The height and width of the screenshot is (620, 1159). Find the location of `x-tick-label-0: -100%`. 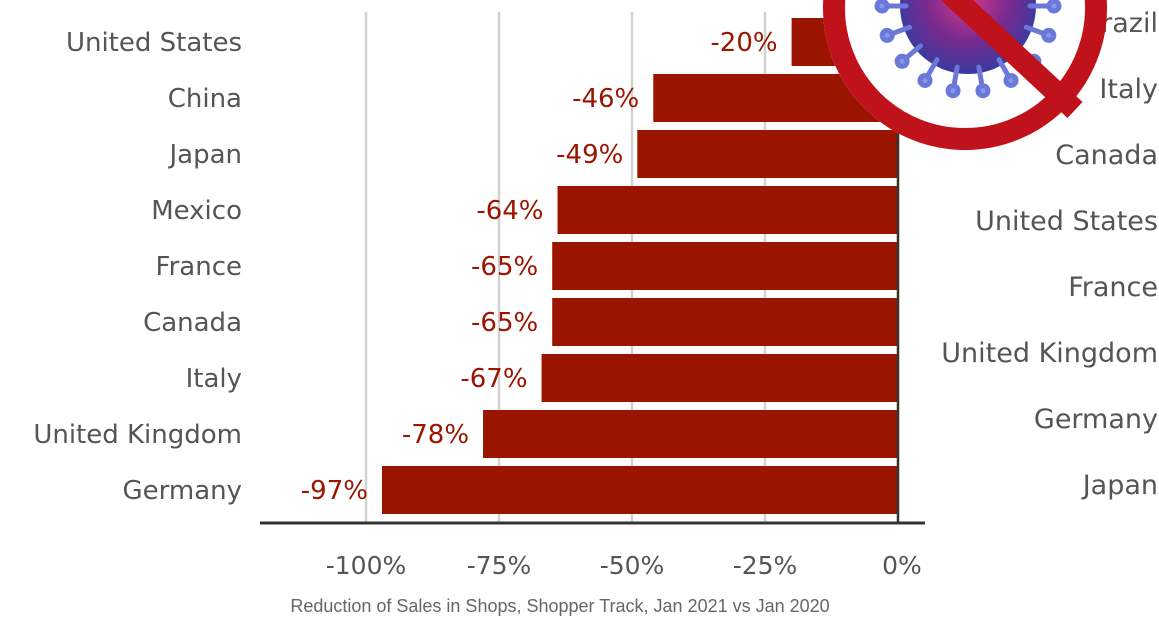

x-tick-label-0: -100% is located at coordinates (366, 565).